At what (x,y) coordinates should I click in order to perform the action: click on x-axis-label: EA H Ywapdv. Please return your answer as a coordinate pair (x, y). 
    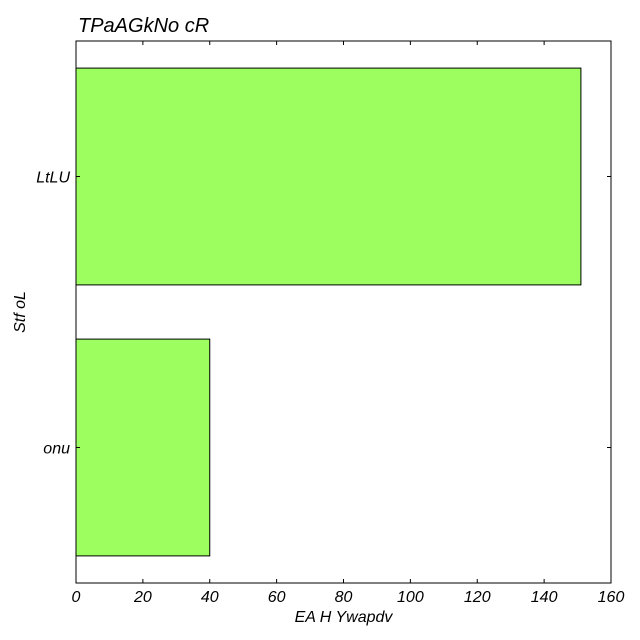
    Looking at the image, I should click on (344, 617).